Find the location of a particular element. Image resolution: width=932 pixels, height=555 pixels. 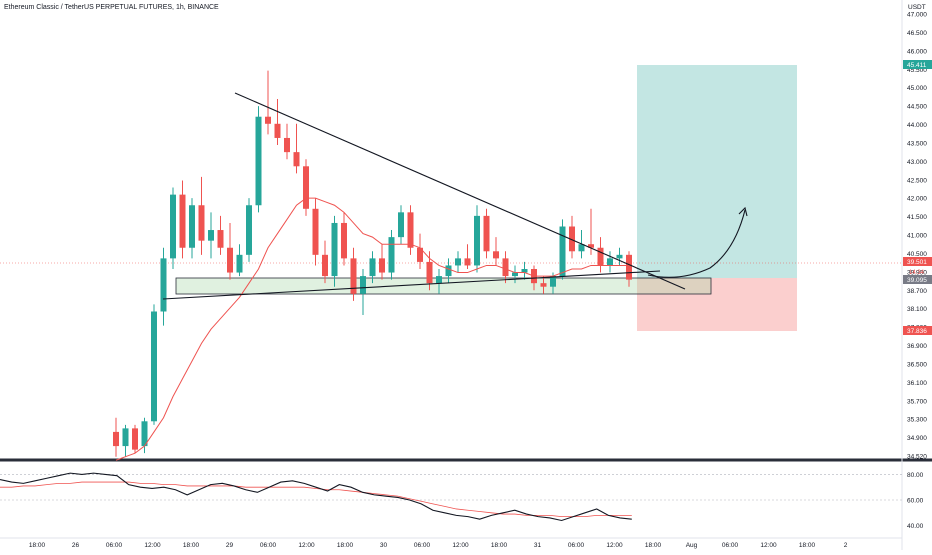

price-tick-label: 38.100 is located at coordinates (917, 309).